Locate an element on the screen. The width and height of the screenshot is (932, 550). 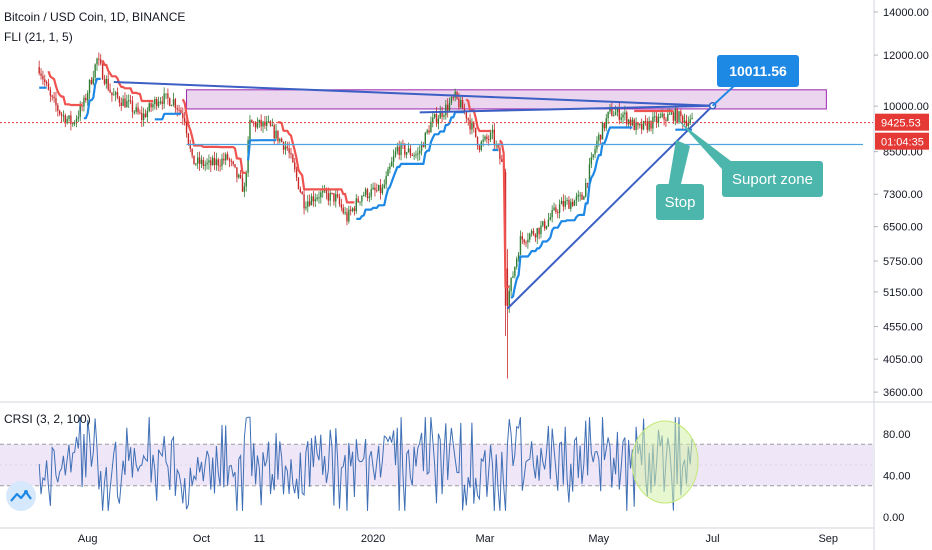
stop-callout: Stop is located at coordinates (680, 202).